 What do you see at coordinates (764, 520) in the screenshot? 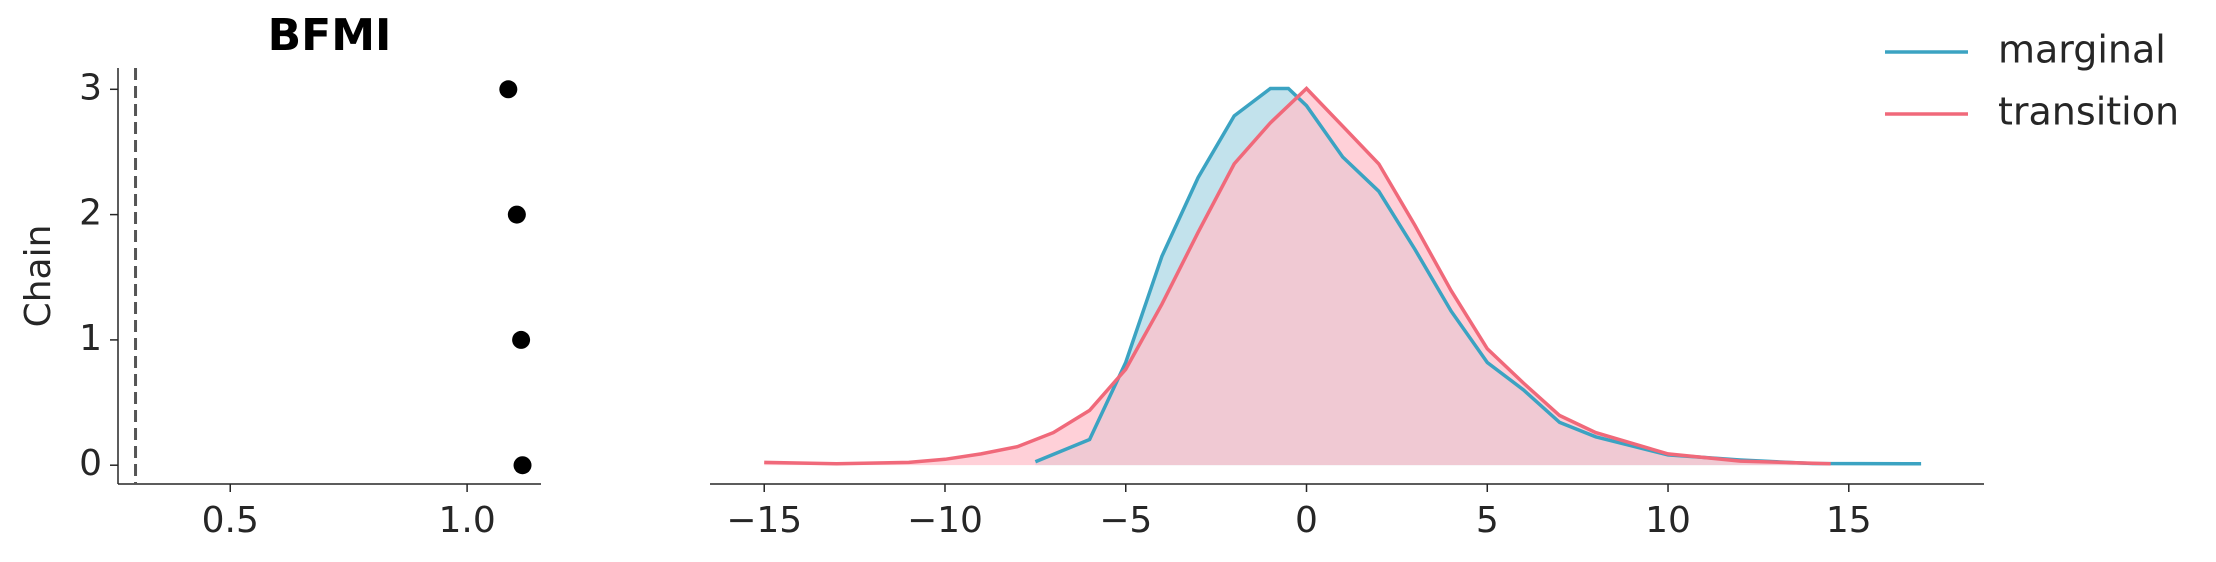
I see `x-tick-label: −15` at bounding box center [764, 520].